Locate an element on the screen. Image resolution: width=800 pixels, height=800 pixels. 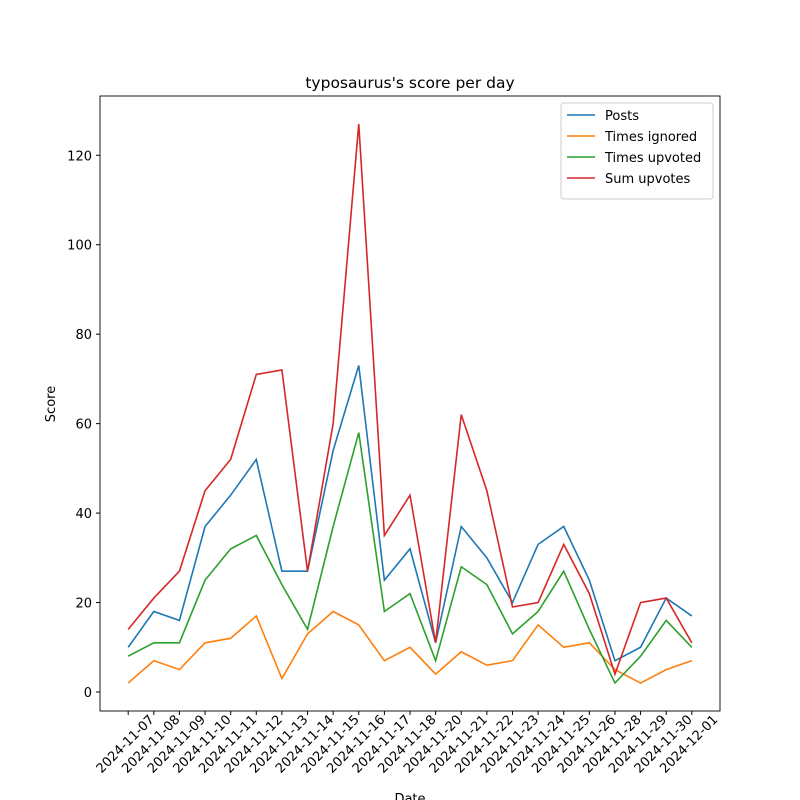
legend-label: Sum upvotes is located at coordinates (648, 179).